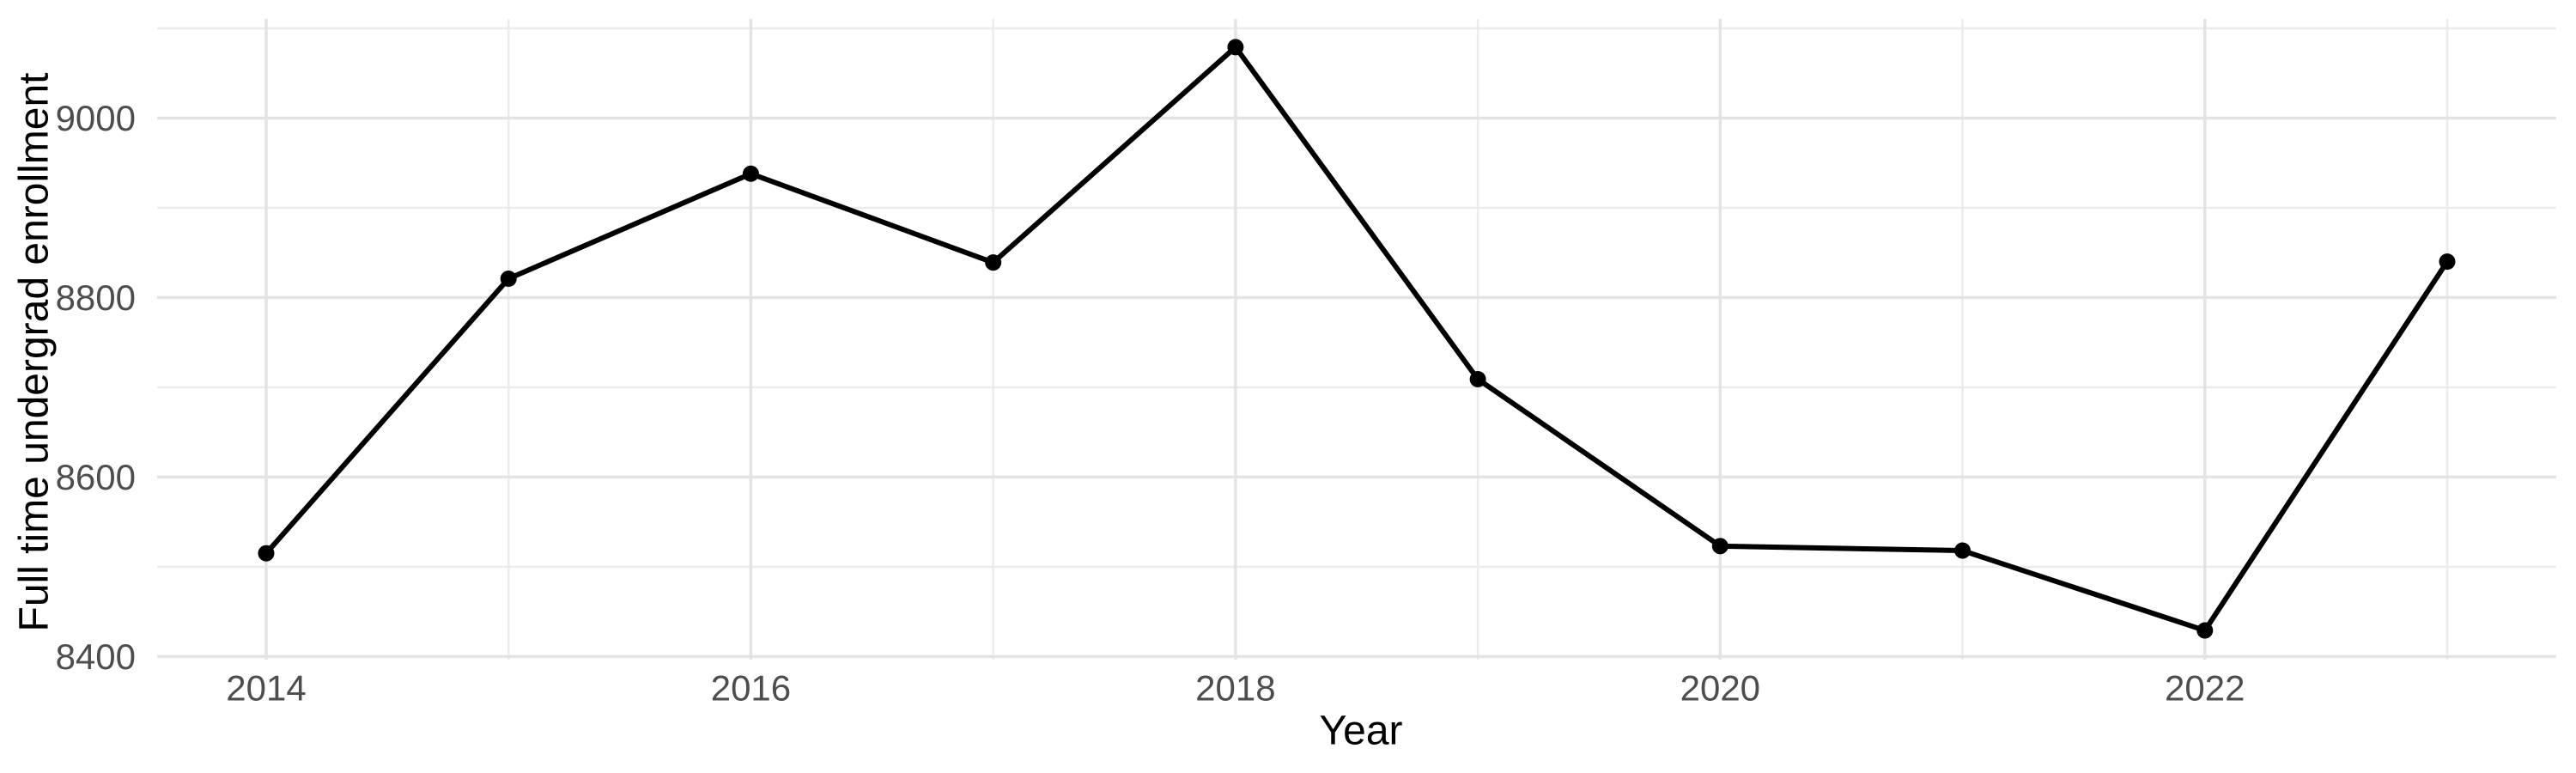 This screenshot has width=2576, height=773. I want to click on x-tick-label: 2014, so click(266, 688).